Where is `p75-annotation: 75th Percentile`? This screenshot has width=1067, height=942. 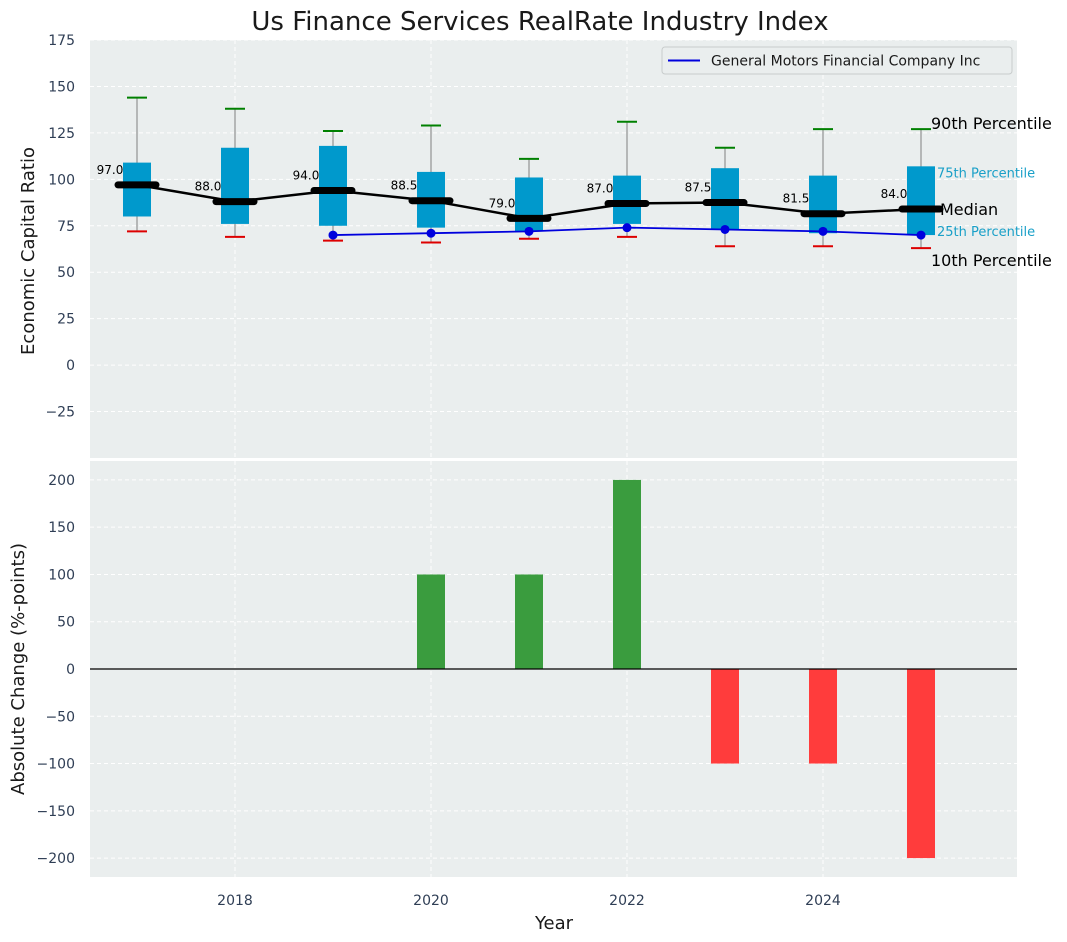
p75-annotation: 75th Percentile is located at coordinates (986, 173).